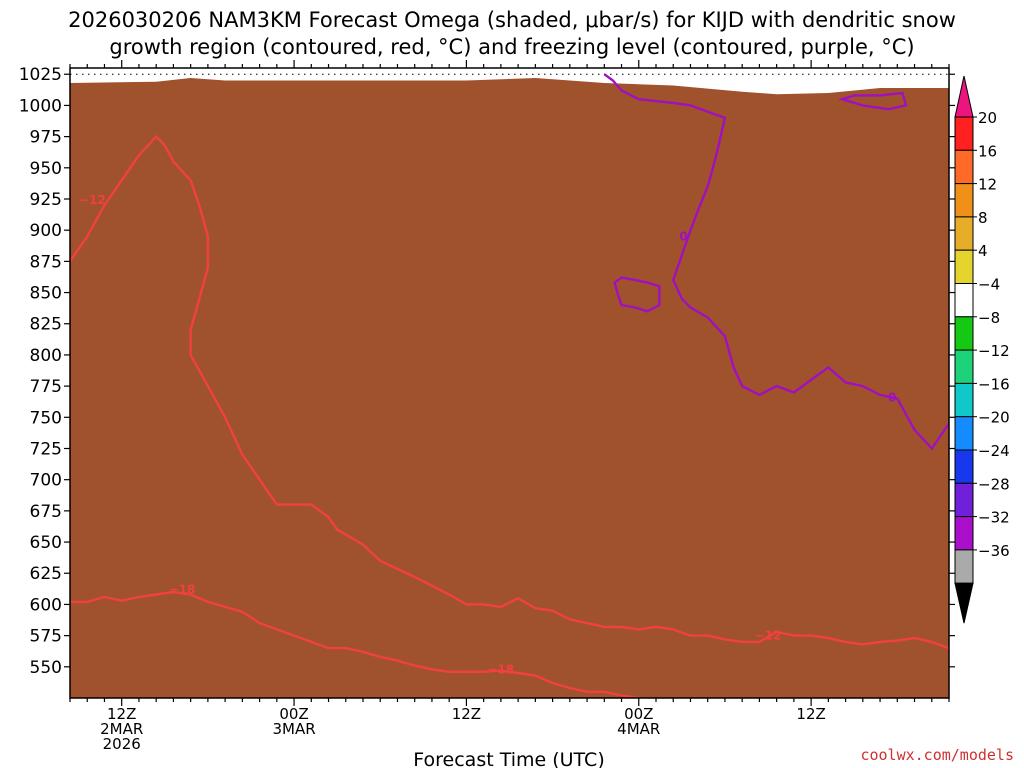 This screenshot has width=1024, height=768. I want to click on y-tick-label-575: 575, so click(46, 637).